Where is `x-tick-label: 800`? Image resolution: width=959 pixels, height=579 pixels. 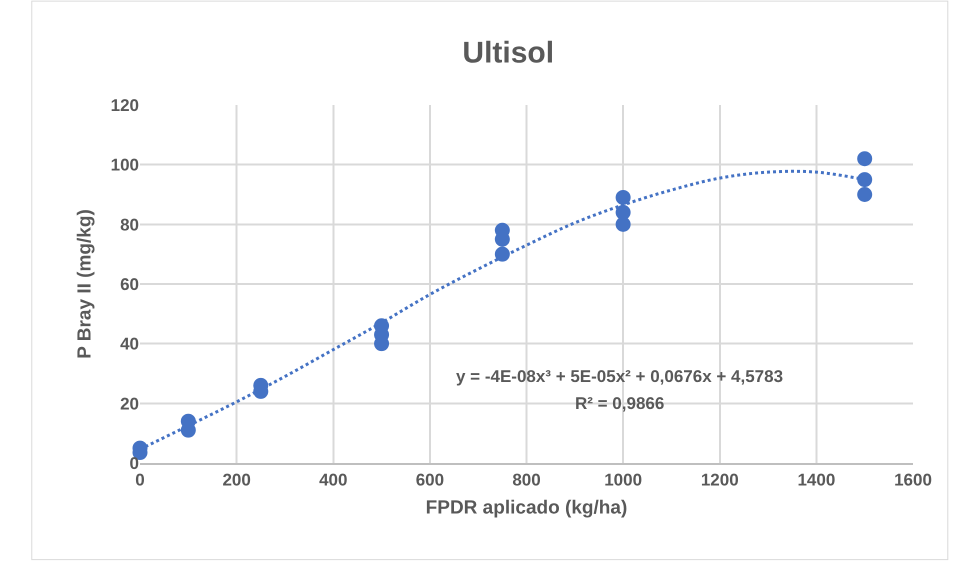
x-tick-label: 800 is located at coordinates (526, 480).